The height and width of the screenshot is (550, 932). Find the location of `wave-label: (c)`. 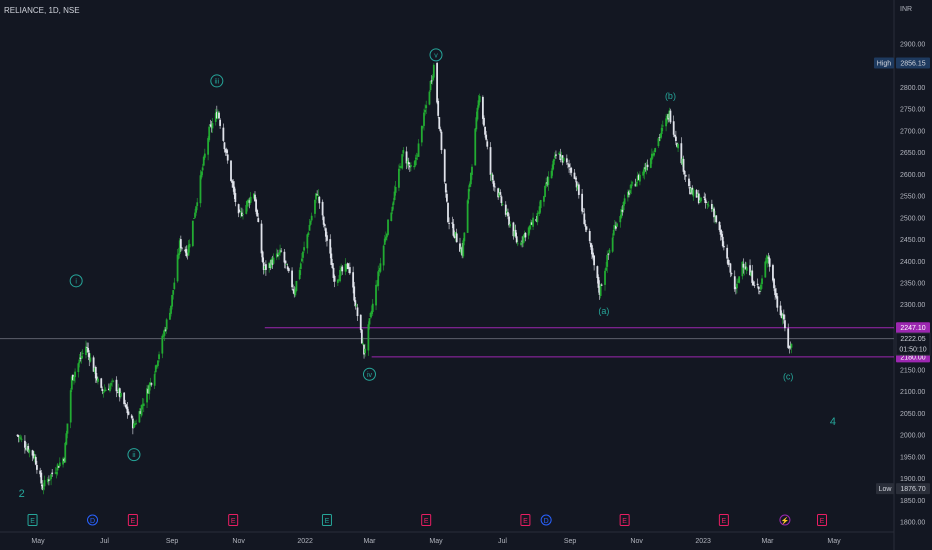

wave-label: (c) is located at coordinates (788, 376).